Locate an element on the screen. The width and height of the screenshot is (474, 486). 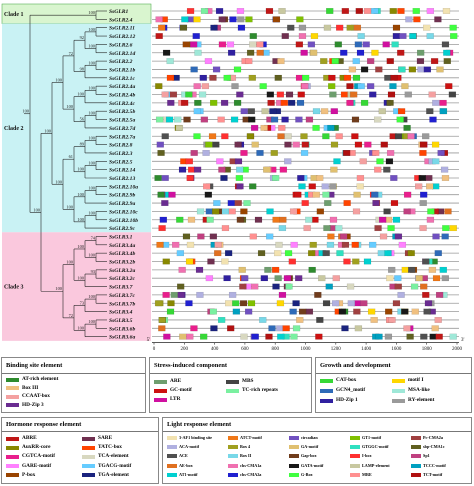
axis-tick-label: 1800 is located at coordinates (427, 349).